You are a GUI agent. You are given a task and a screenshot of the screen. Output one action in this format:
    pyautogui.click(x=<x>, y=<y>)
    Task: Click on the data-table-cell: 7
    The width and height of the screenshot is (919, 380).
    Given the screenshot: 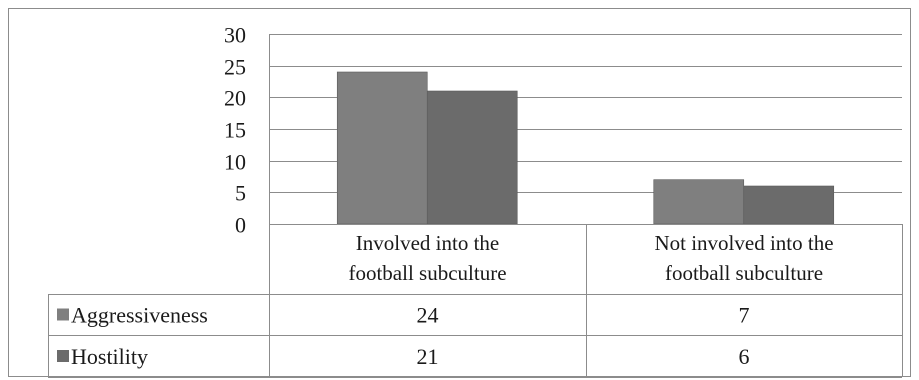 What is the action you would take?
    pyautogui.click(x=744, y=315)
    